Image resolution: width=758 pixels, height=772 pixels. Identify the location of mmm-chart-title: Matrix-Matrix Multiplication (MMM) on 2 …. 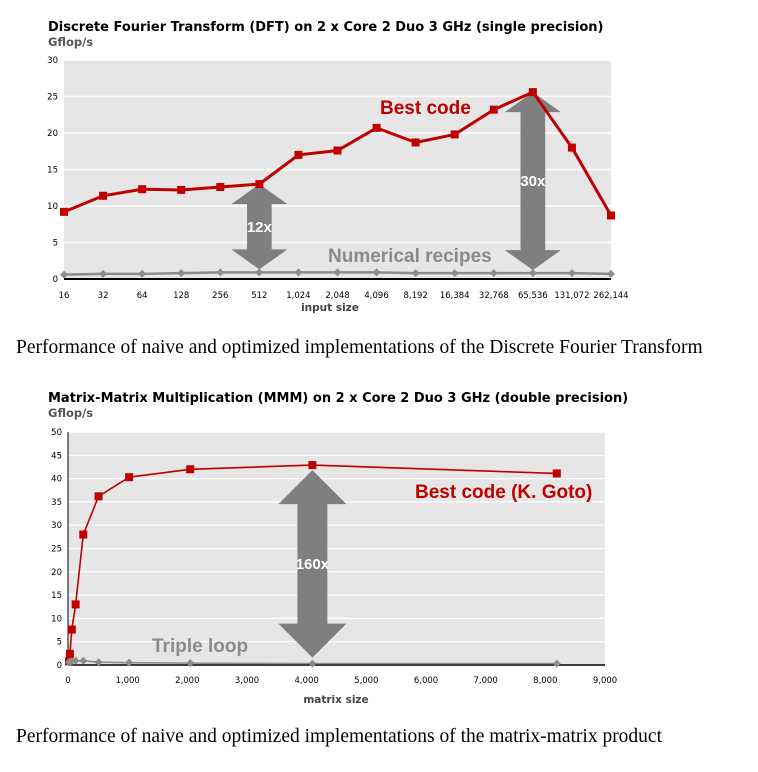
(338, 398).